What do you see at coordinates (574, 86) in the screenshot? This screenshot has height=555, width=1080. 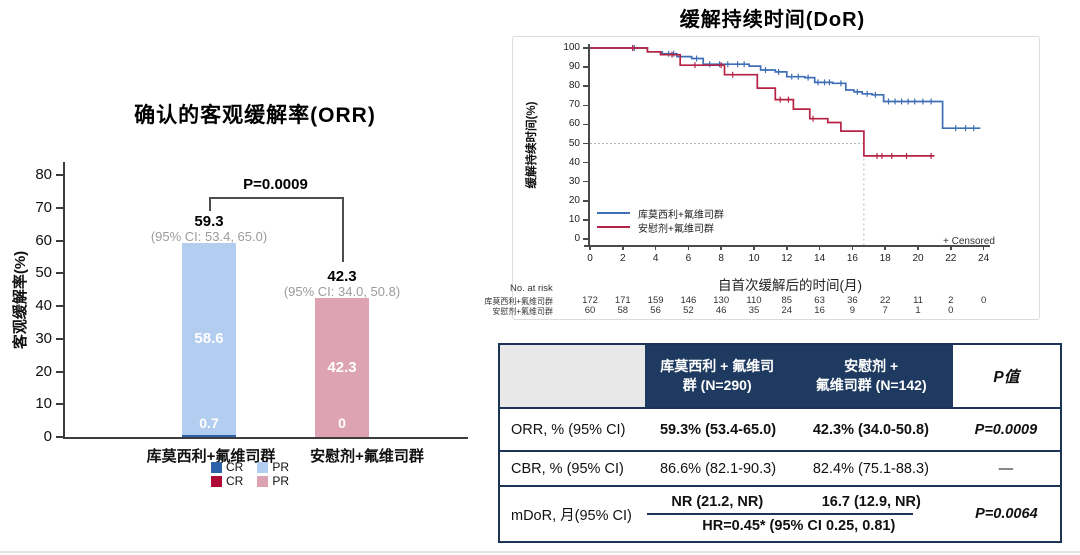 I see `km-y-tick-label: 80` at bounding box center [574, 86].